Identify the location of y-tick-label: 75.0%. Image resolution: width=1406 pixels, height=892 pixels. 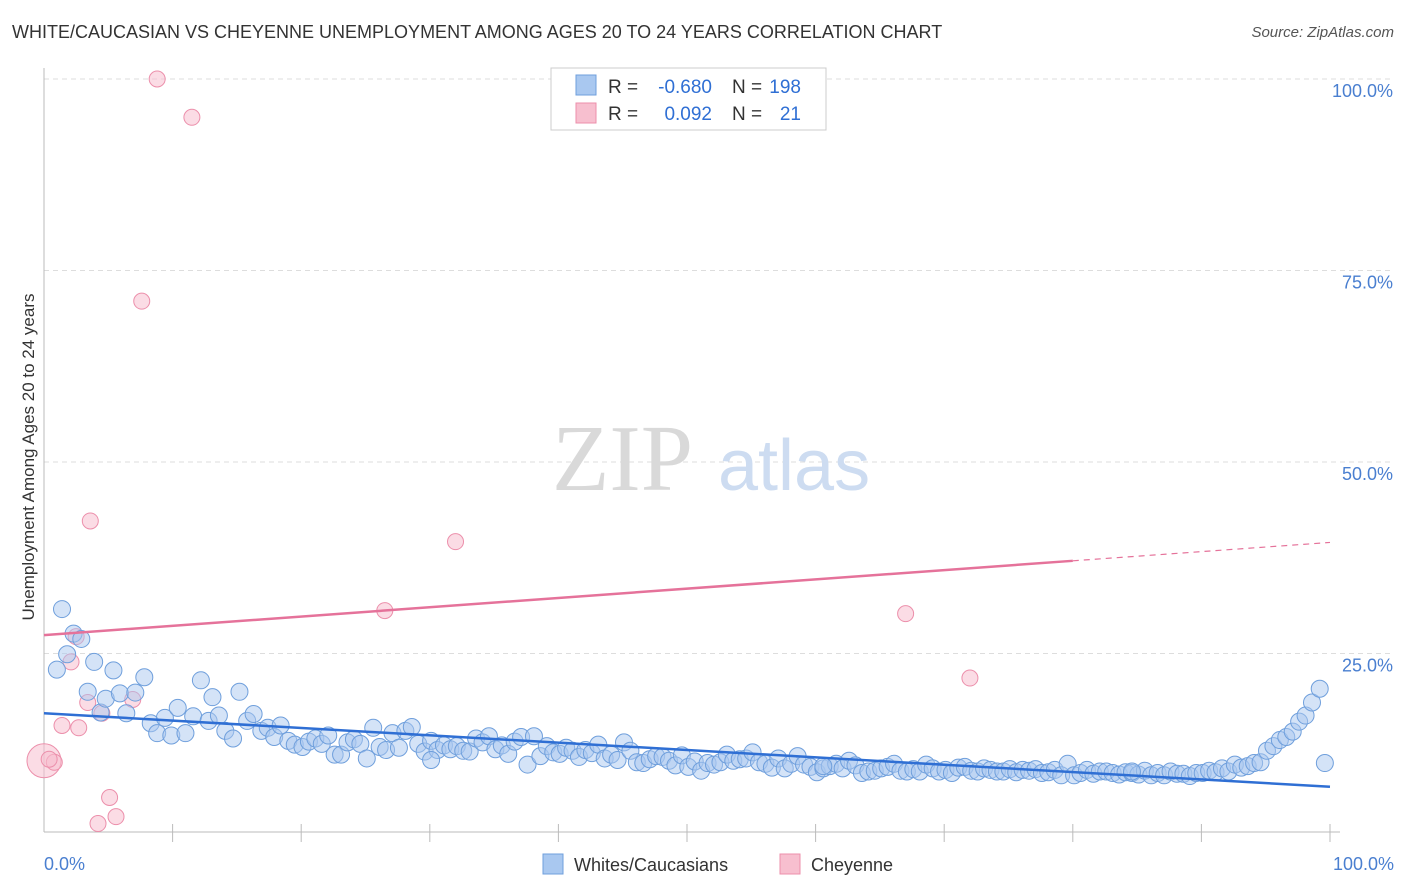
(1367, 283).